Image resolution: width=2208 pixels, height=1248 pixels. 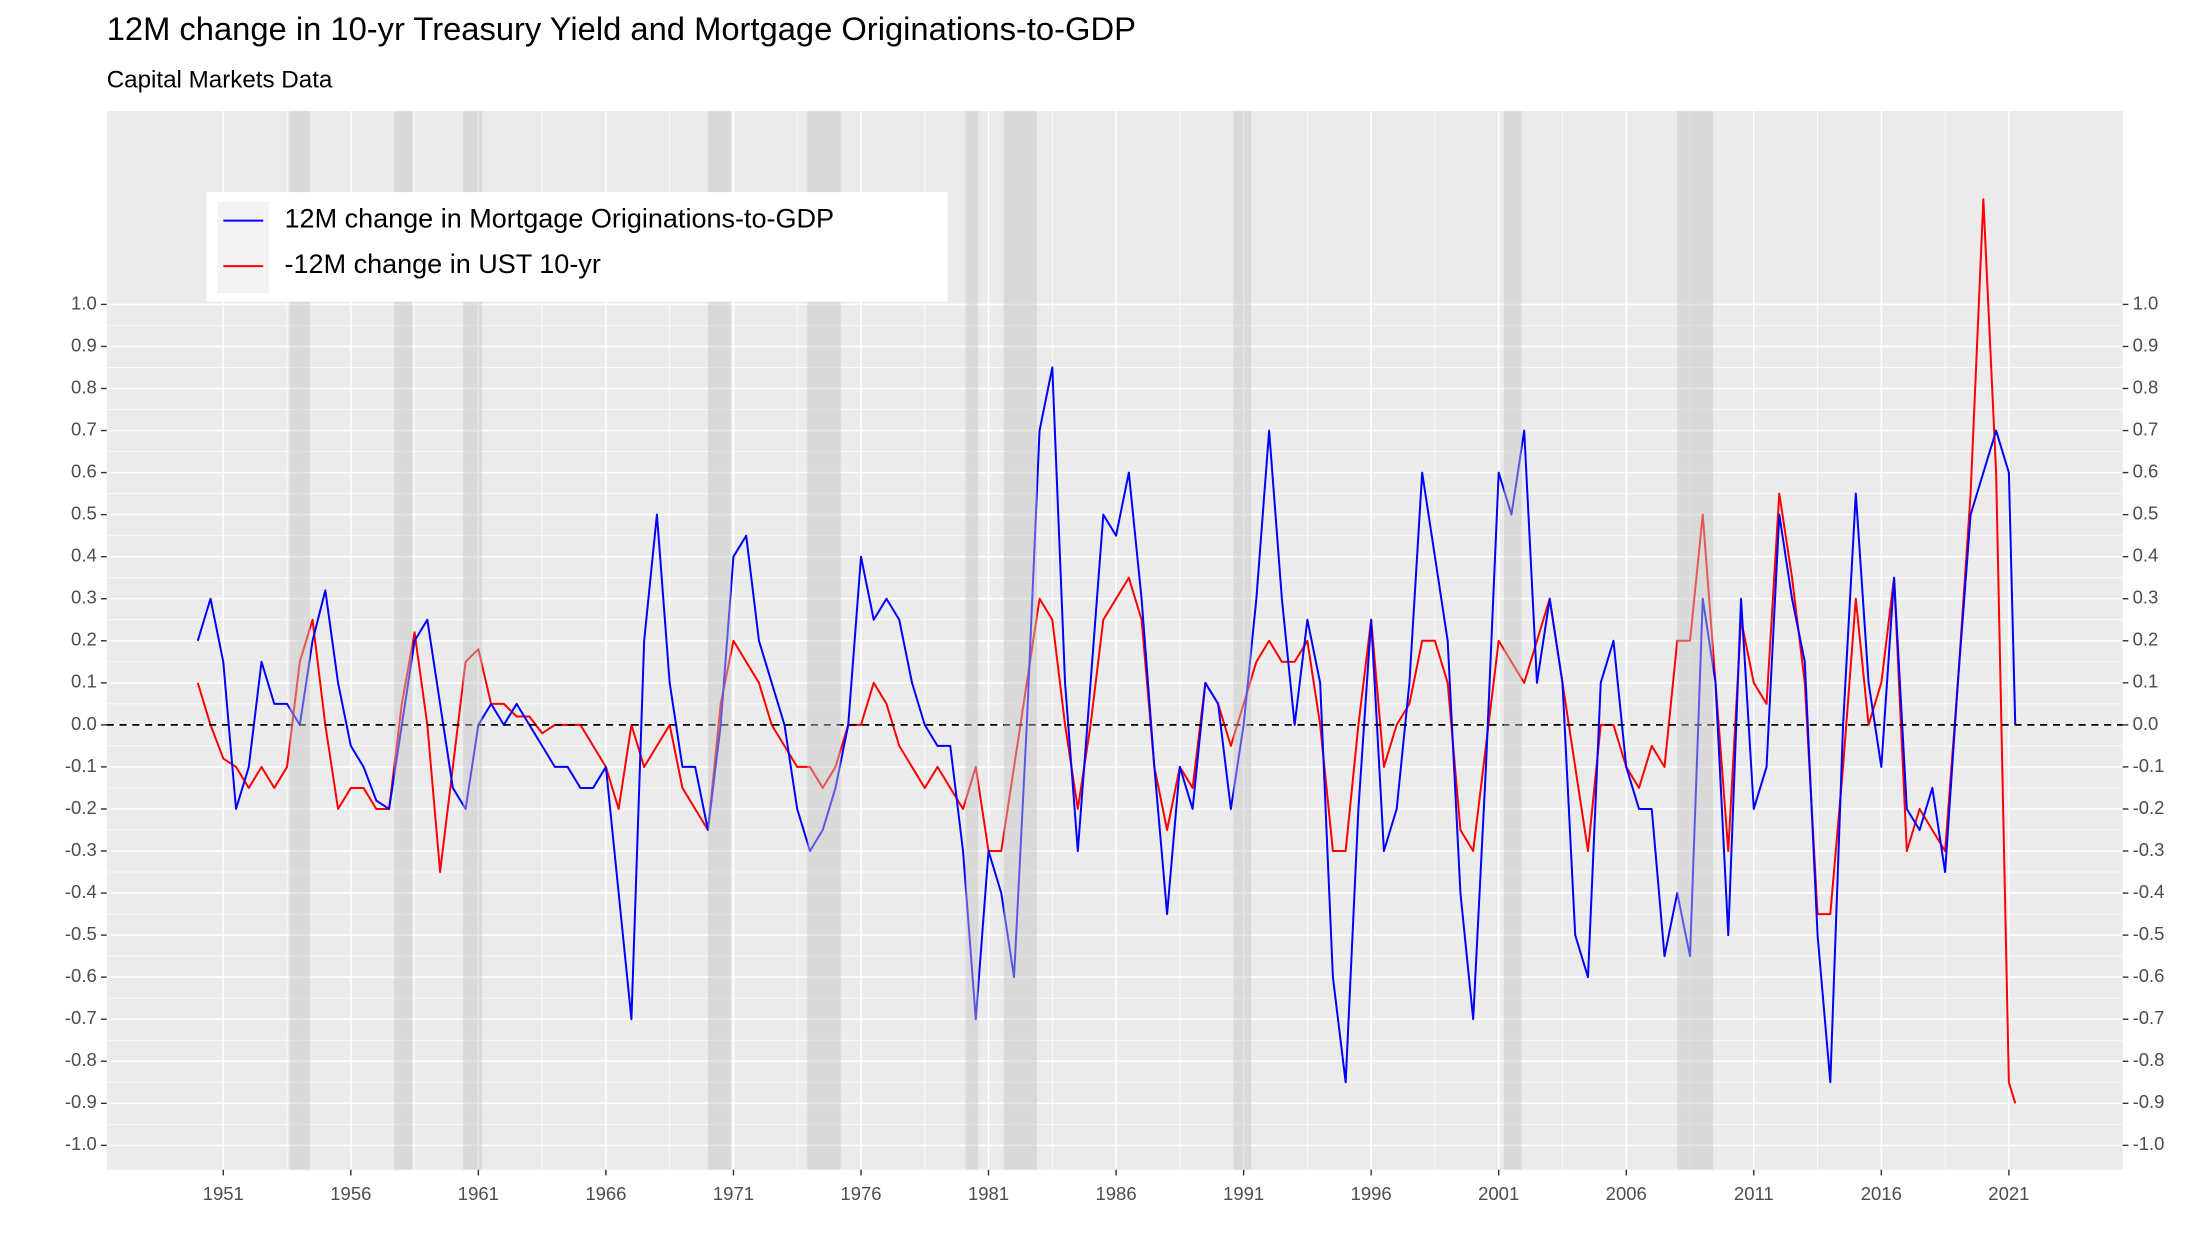 What do you see at coordinates (2149, 891) in the screenshot?
I see `y2-tick-label: -0.4` at bounding box center [2149, 891].